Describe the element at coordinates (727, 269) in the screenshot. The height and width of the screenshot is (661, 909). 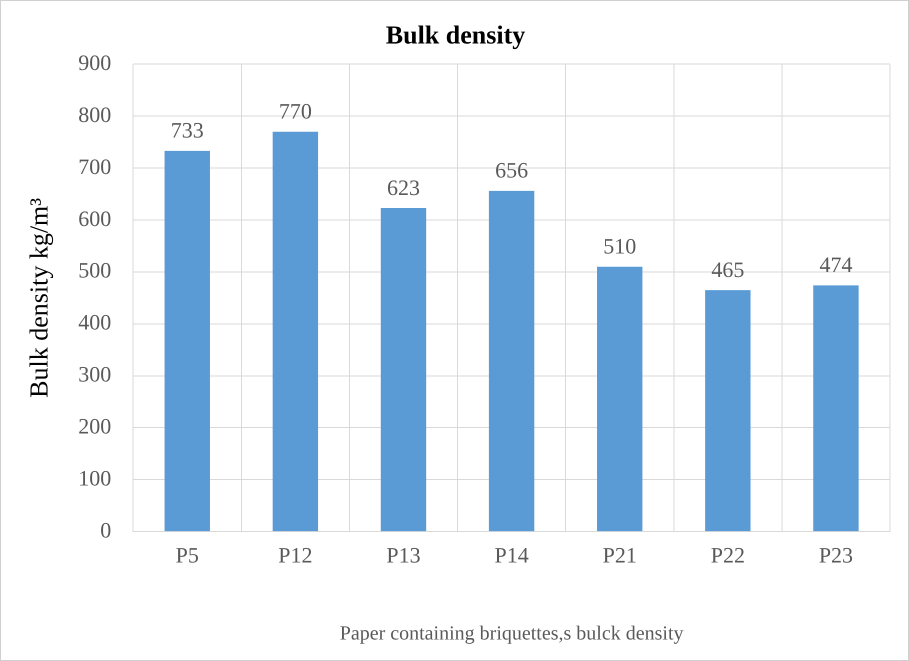
I see `data-label: 465` at that location.